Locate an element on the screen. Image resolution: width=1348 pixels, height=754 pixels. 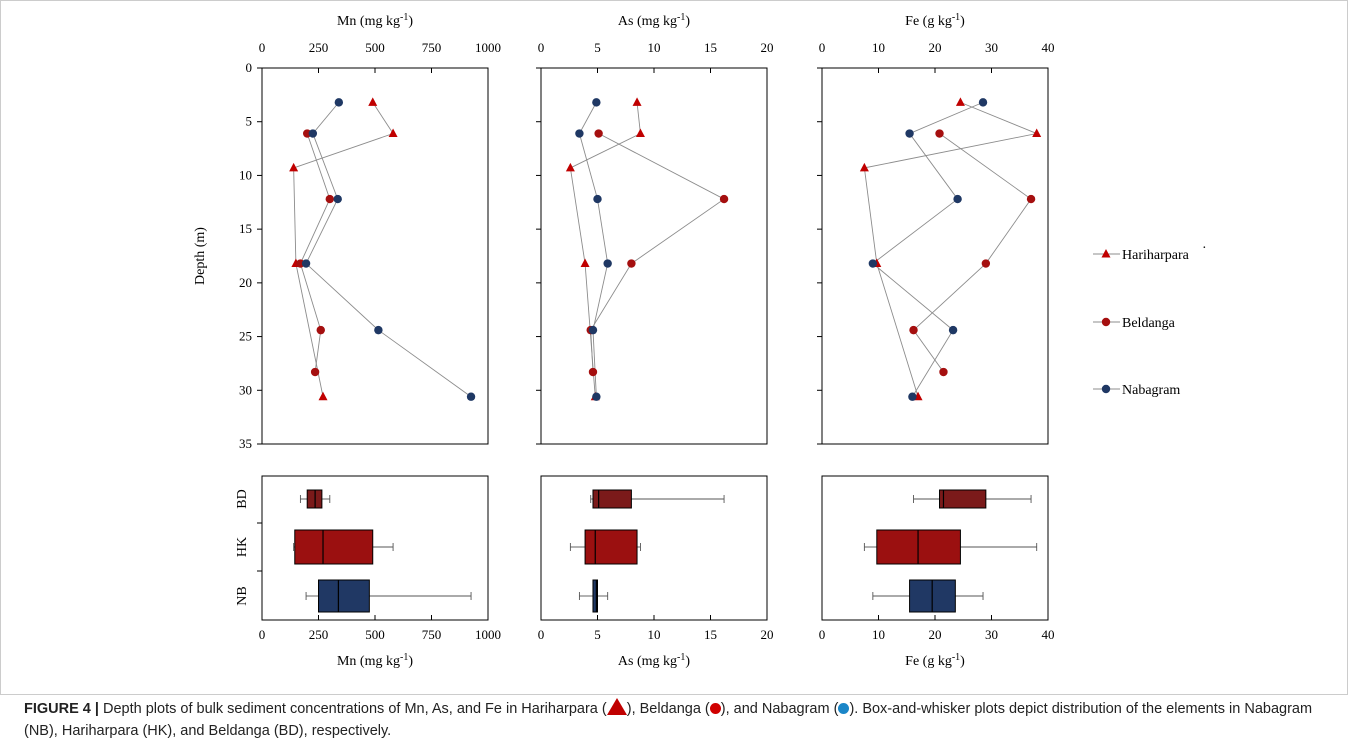
box-panel-1: 0 250 500 750 1000 BD HK NB is located at coordinates (368, 558).